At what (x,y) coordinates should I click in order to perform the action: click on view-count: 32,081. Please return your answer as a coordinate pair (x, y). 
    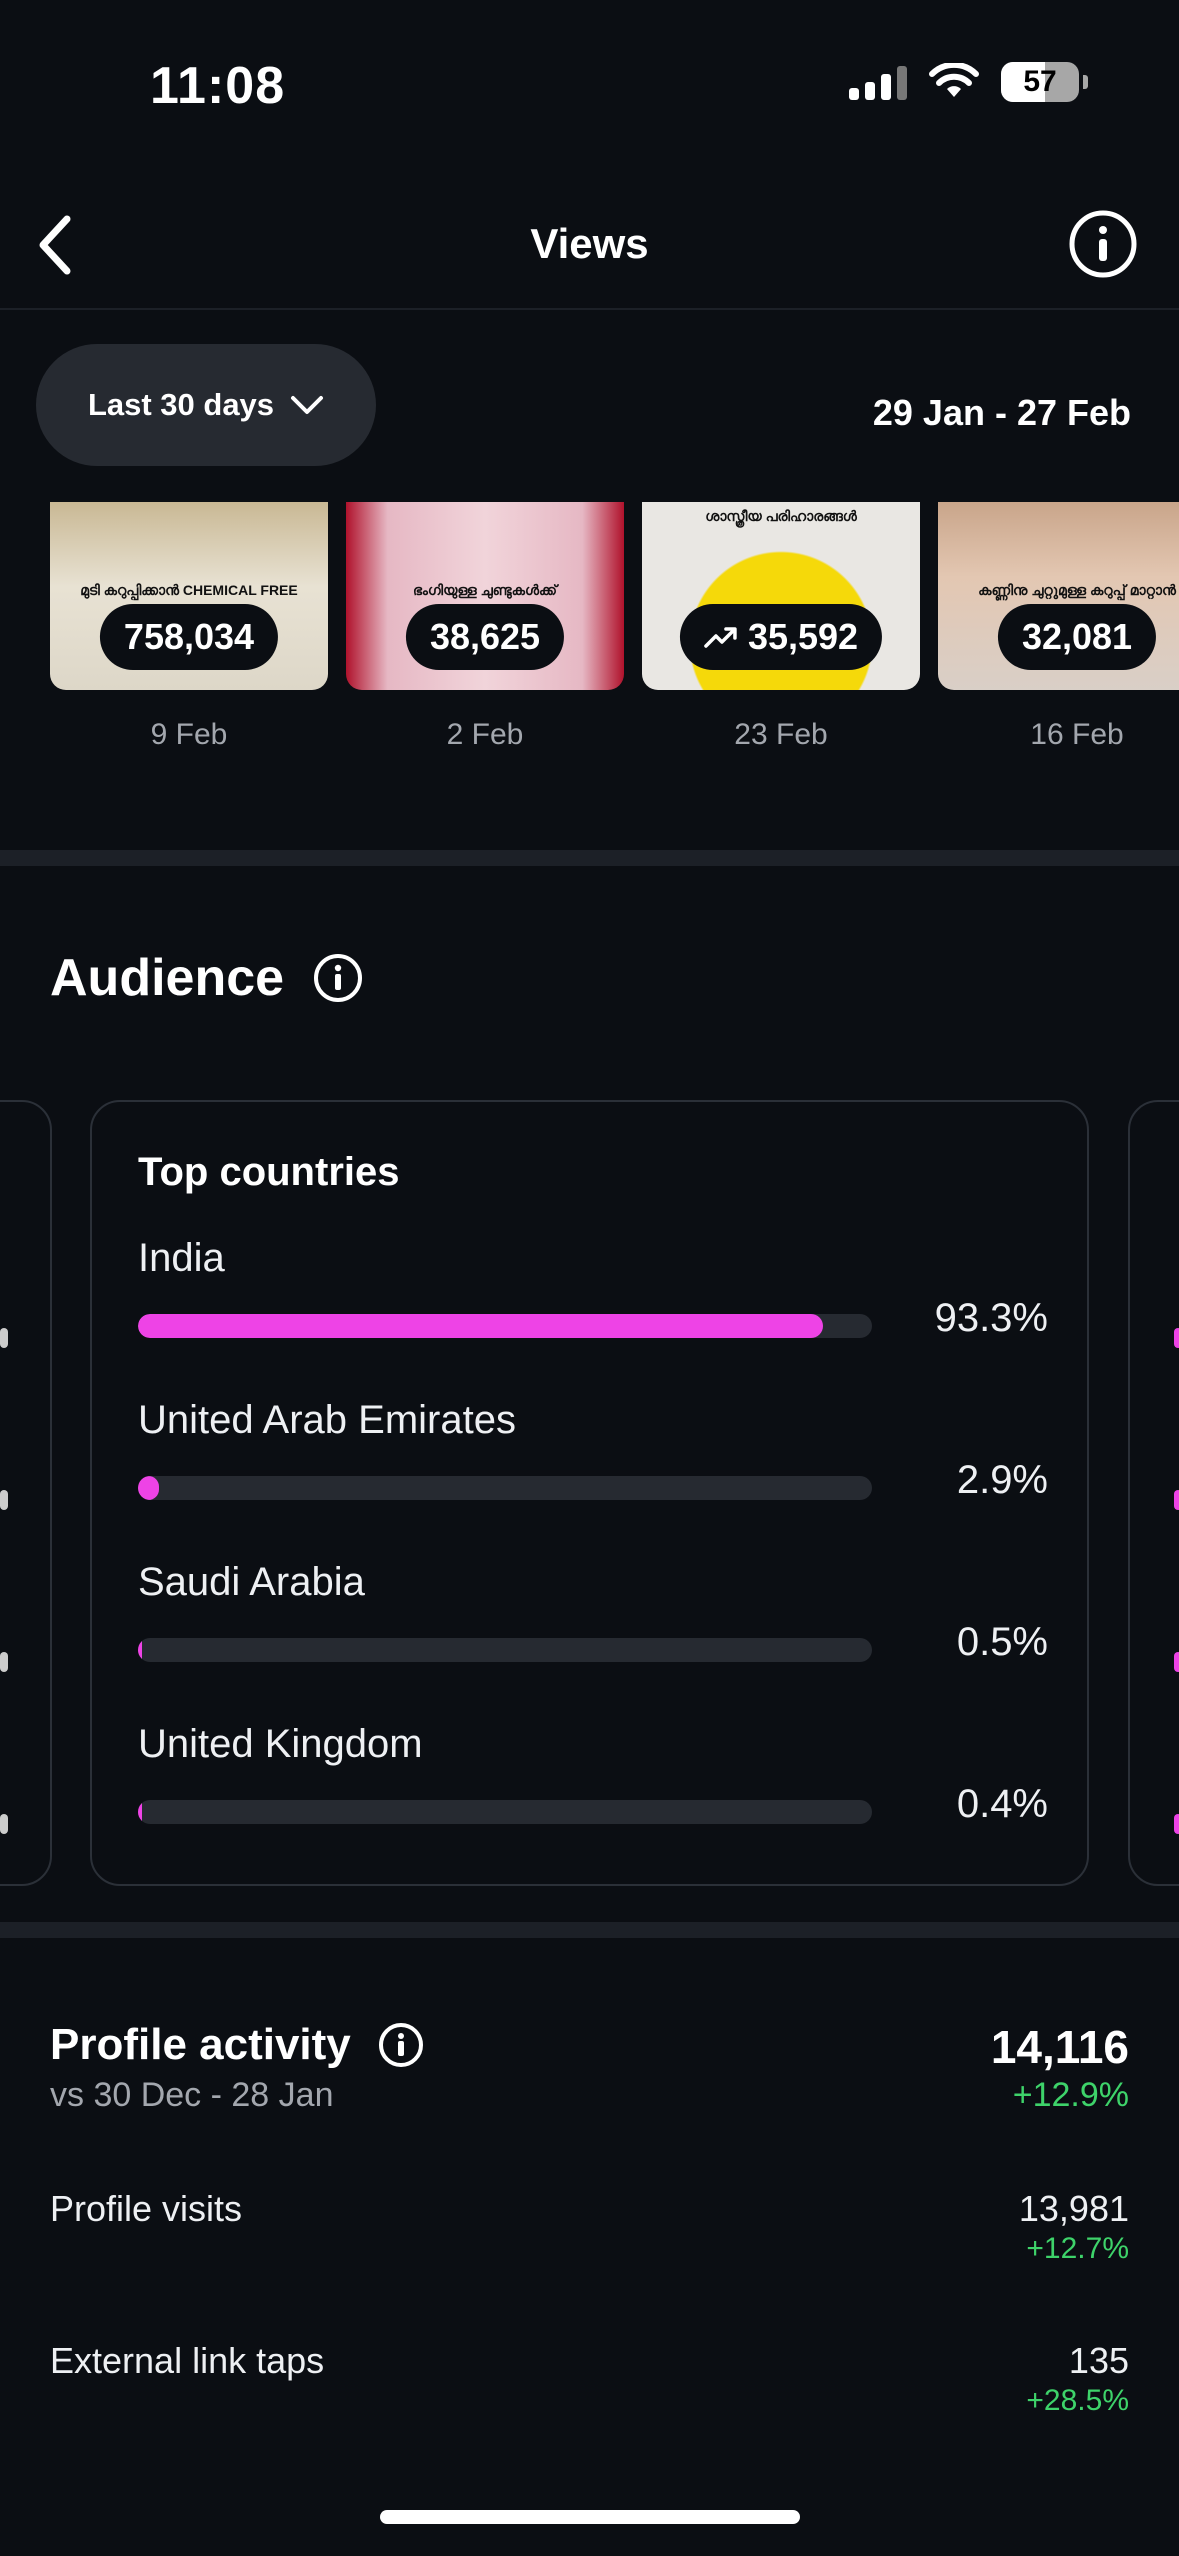
    Looking at the image, I should click on (1077, 636).